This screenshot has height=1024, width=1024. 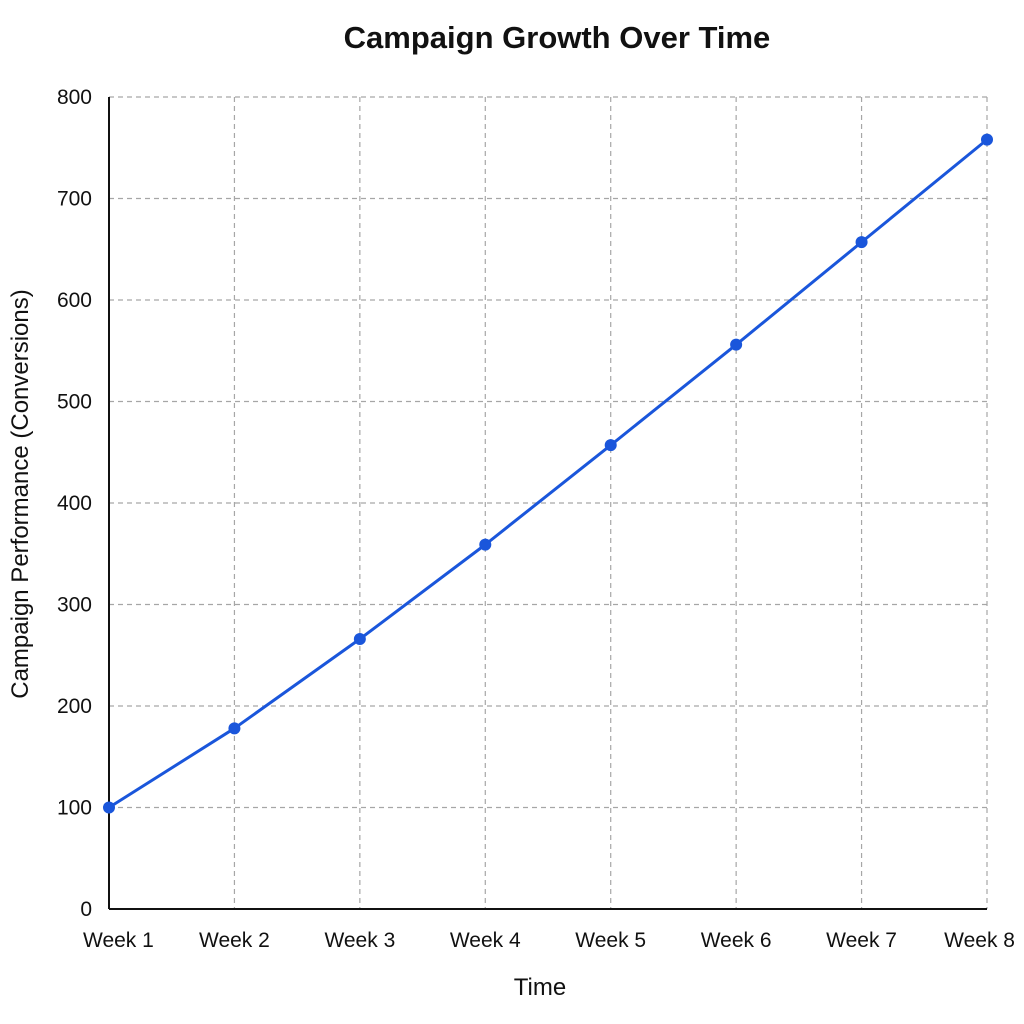 I want to click on y-tick-label: 200, so click(x=74, y=706).